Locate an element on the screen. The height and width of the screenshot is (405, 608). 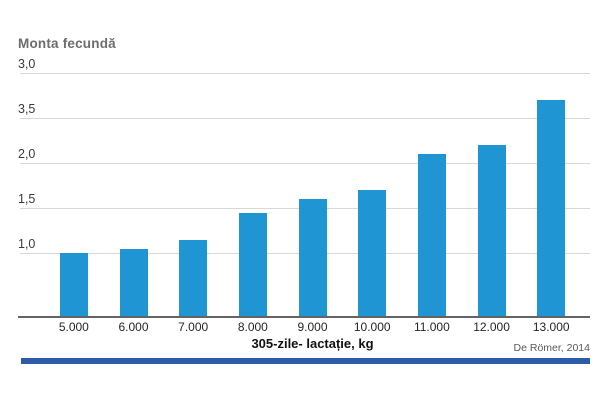
x-axis-line is located at coordinates (304, 317).